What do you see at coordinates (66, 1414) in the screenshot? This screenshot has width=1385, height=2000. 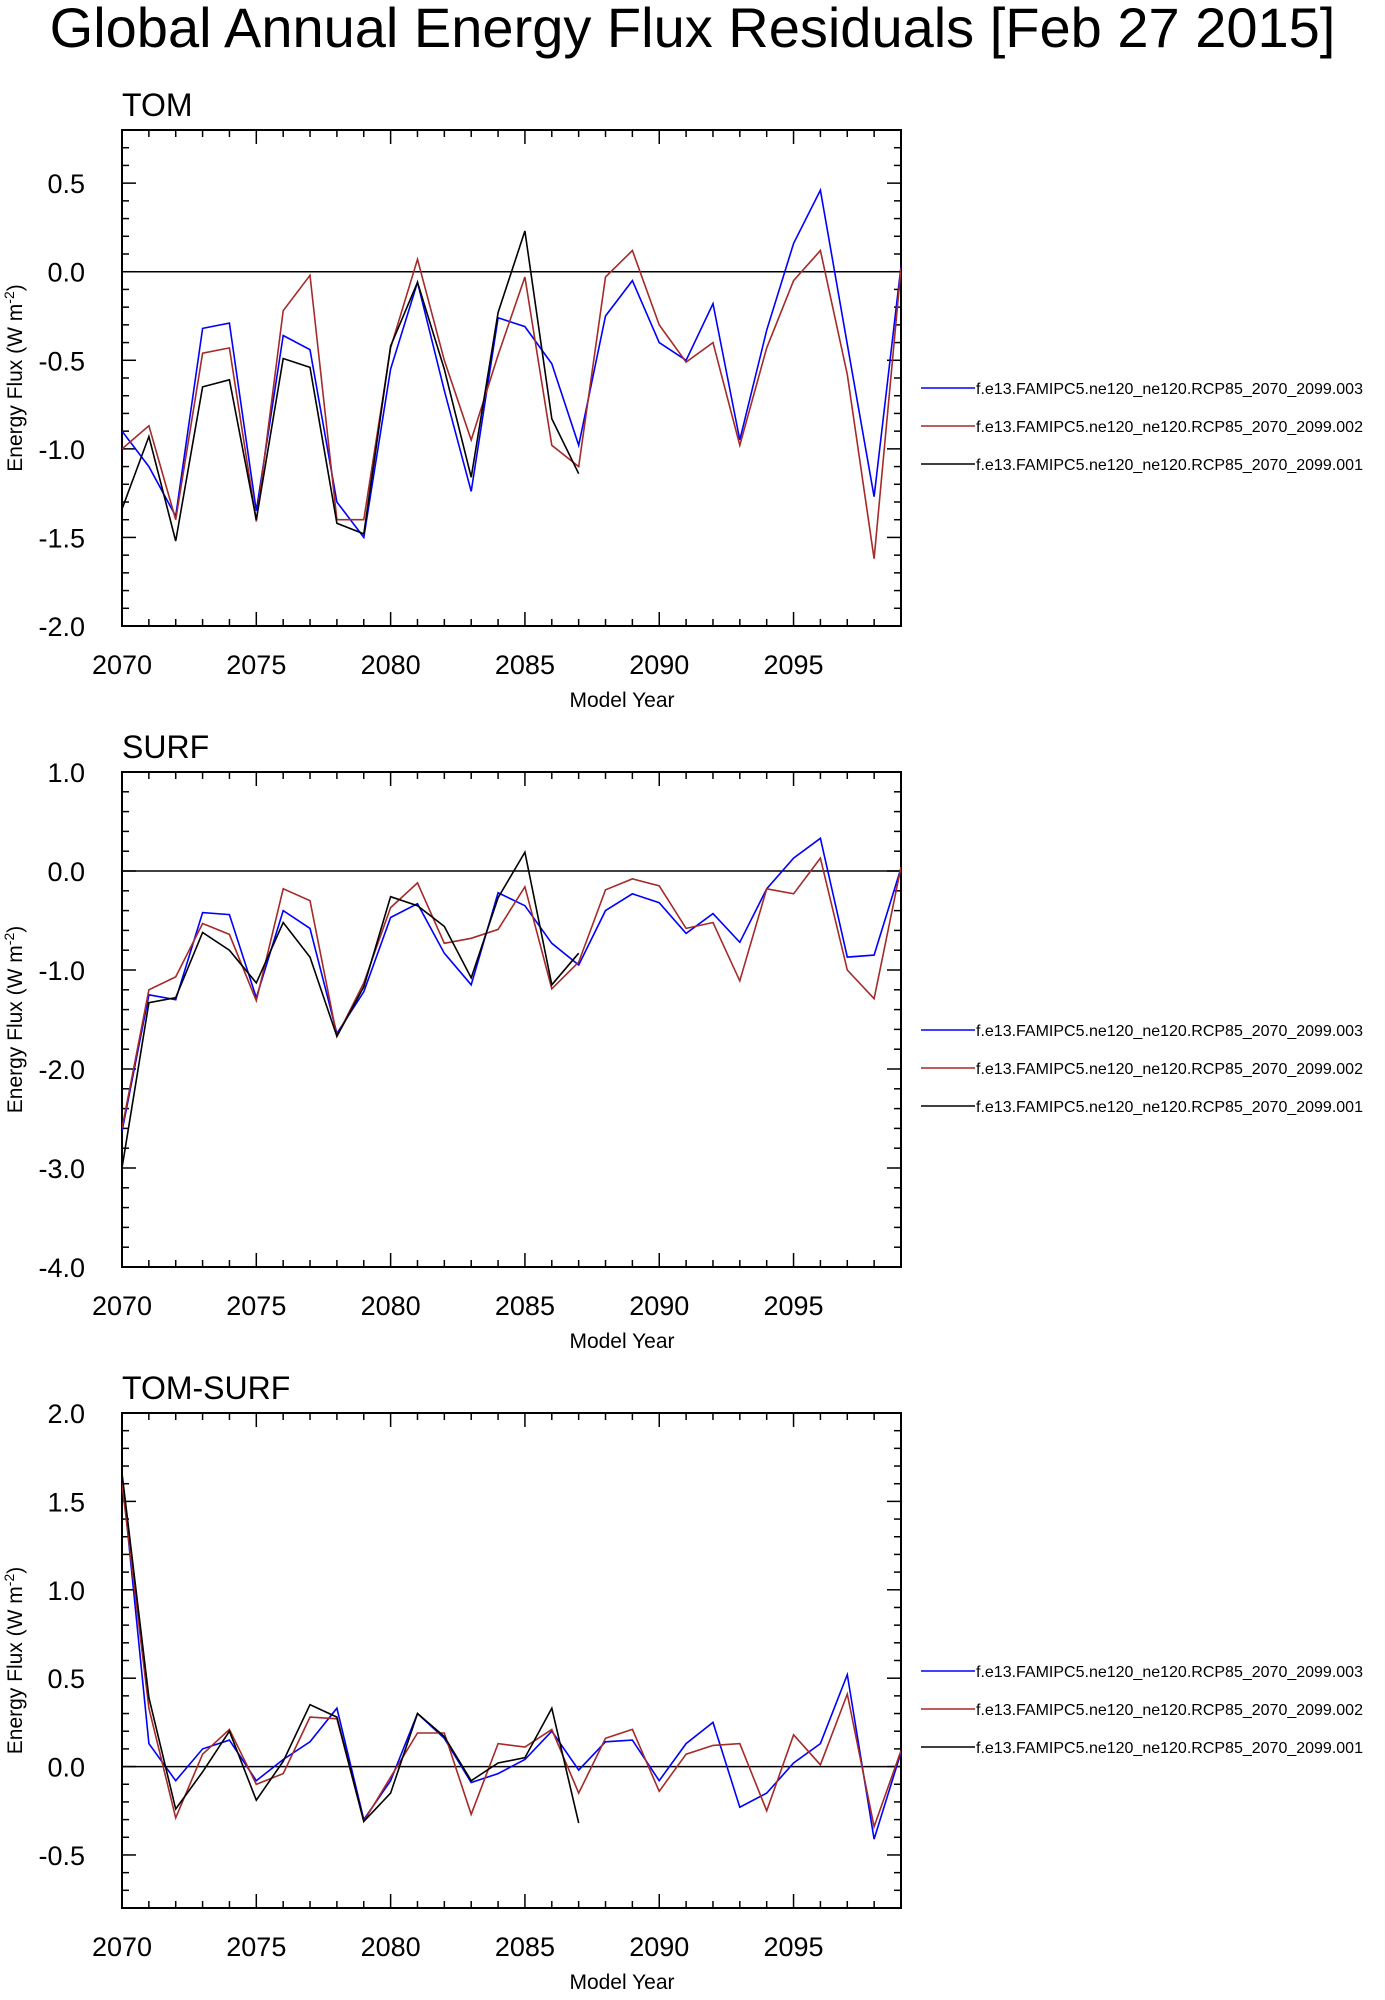 I see `y-tick-label: 2.0` at bounding box center [66, 1414].